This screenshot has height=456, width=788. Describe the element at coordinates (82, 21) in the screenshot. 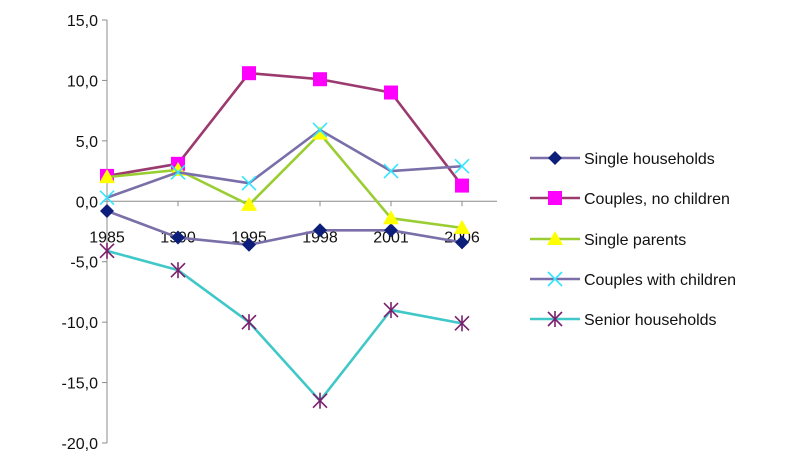

I see `y-tick-label: 15,0` at that location.